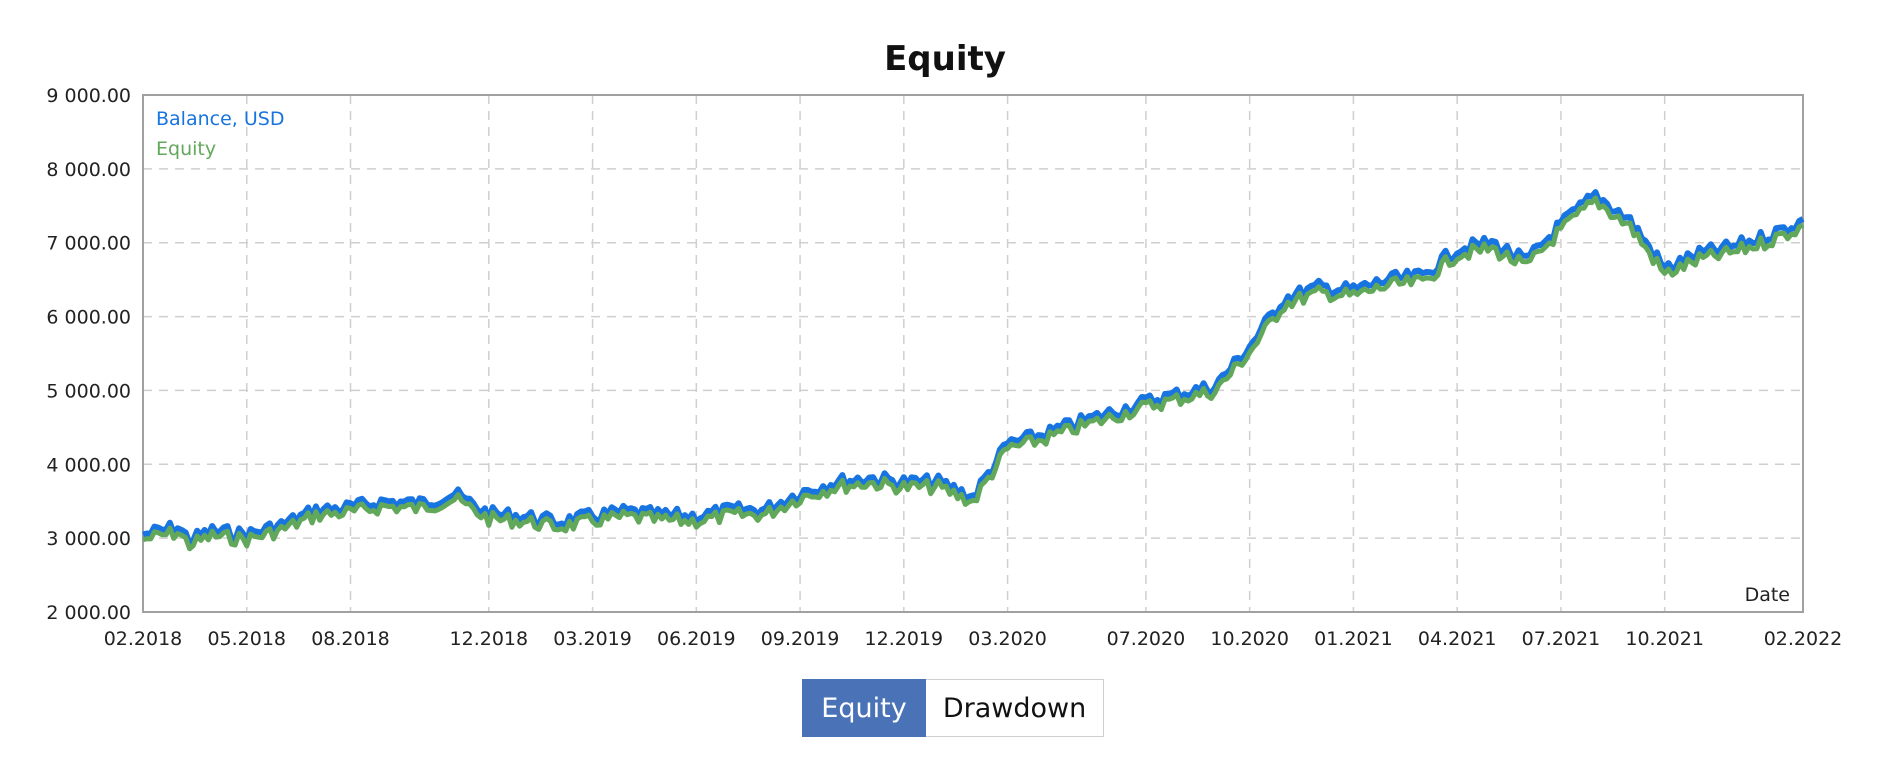 The height and width of the screenshot is (757, 1891). What do you see at coordinates (696, 639) in the screenshot?
I see `x-tick-label: 06.2019` at bounding box center [696, 639].